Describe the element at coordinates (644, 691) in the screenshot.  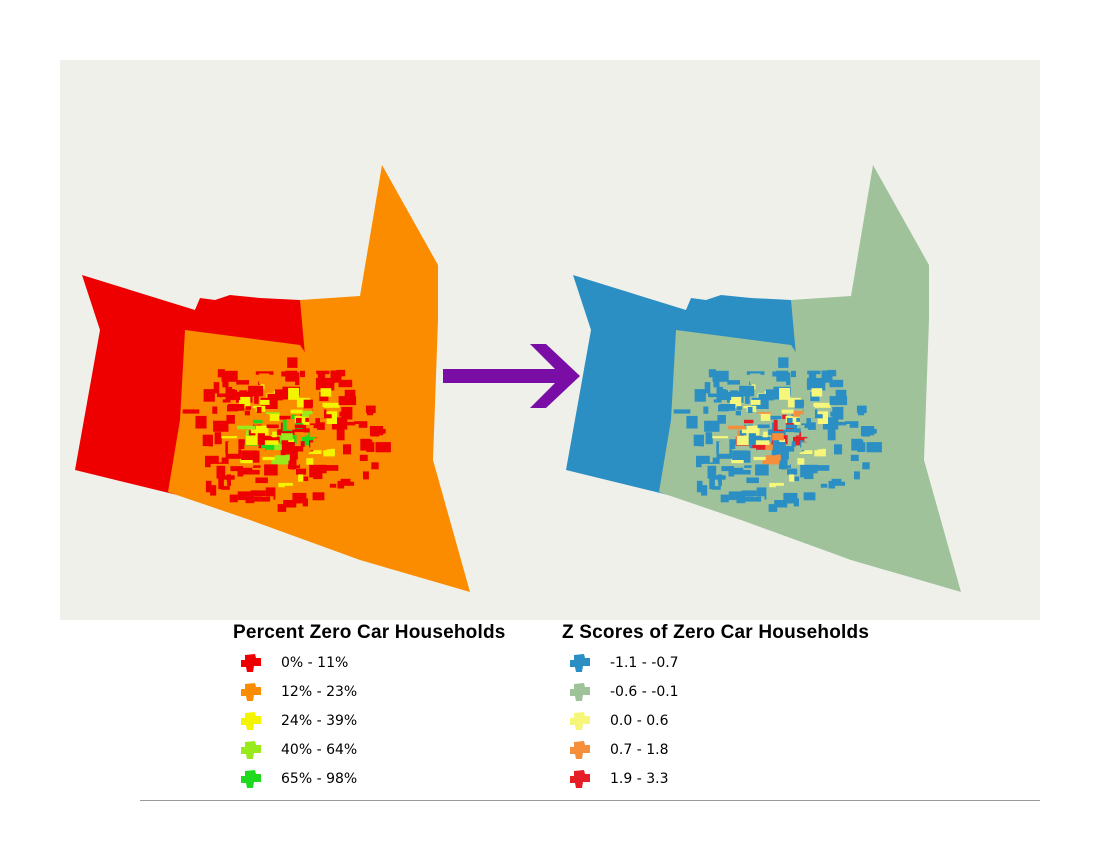
I see `legend-item-label: -0.6 - -0.1` at that location.